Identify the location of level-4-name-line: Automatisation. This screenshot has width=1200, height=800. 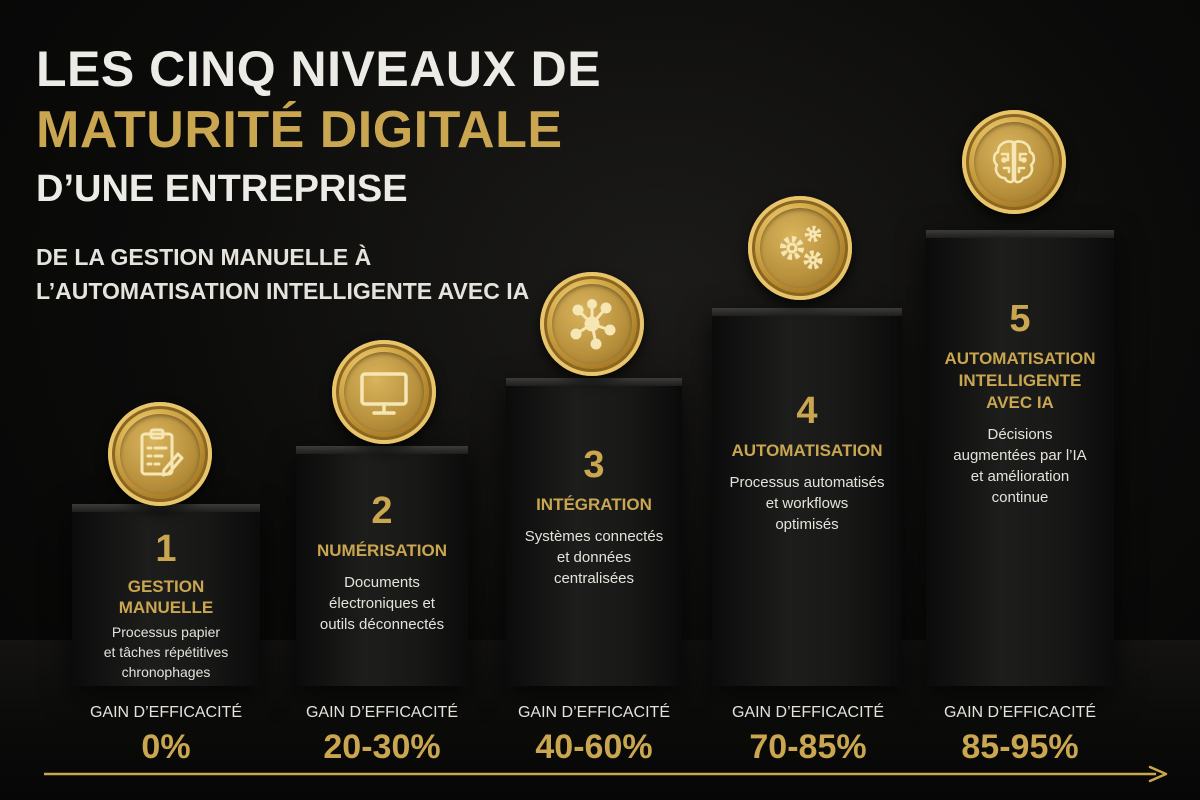
(807, 450).